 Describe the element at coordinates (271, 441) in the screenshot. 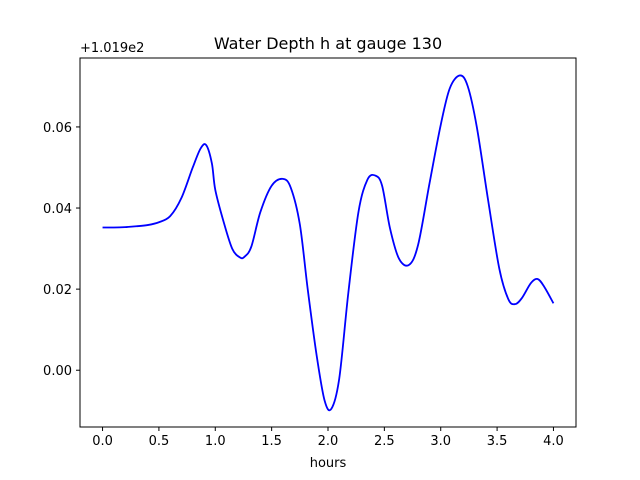

I see `x-tick-label: 1.5` at that location.